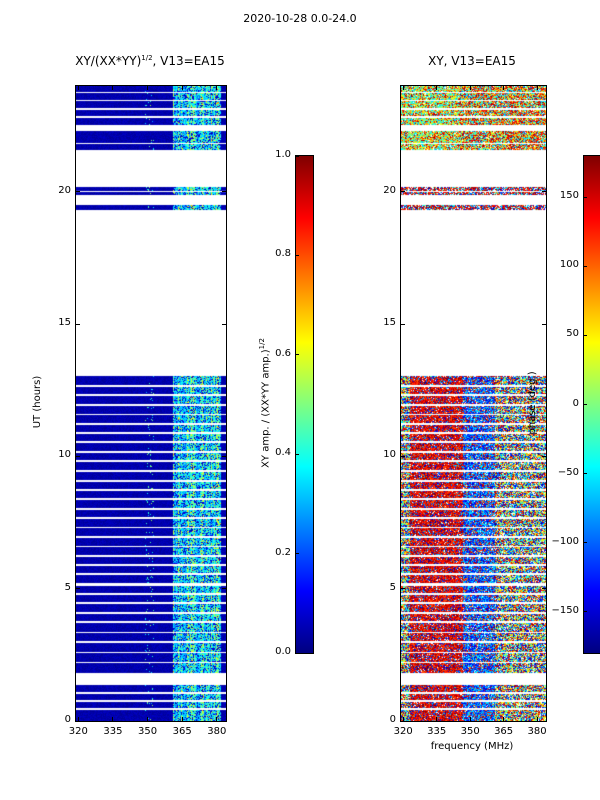  Describe the element at coordinates (283, 154) in the screenshot. I see `colorbar-tick-label: 1.0` at that location.